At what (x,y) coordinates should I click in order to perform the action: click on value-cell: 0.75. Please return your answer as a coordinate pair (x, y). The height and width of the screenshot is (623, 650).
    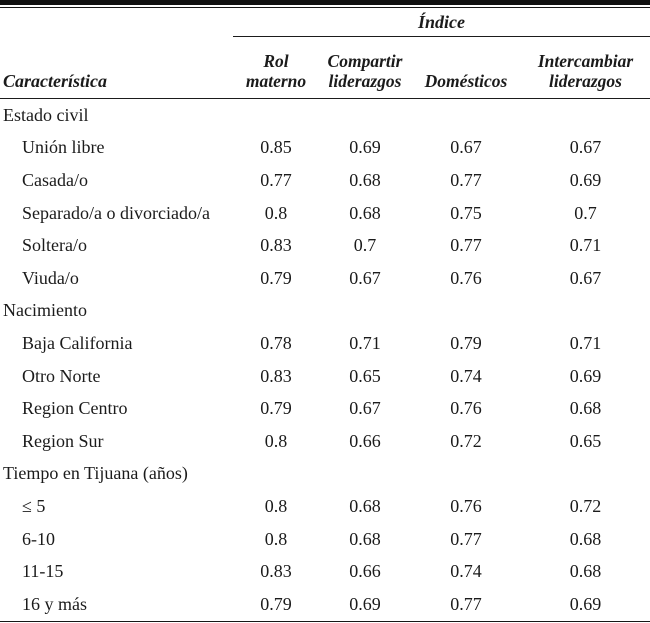
    Looking at the image, I should click on (466, 212).